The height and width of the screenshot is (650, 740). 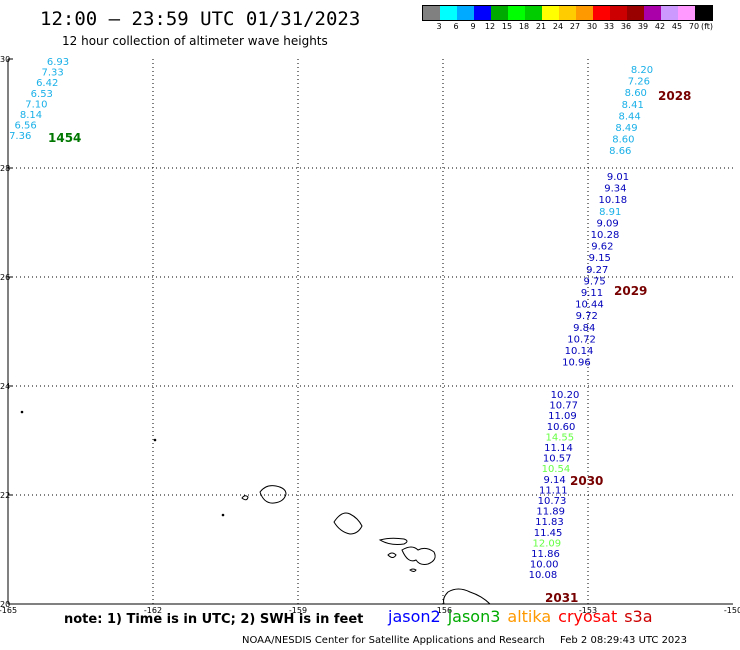 What do you see at coordinates (553, 490) in the screenshot?
I see `wave-height-value: 11.11` at bounding box center [553, 490].